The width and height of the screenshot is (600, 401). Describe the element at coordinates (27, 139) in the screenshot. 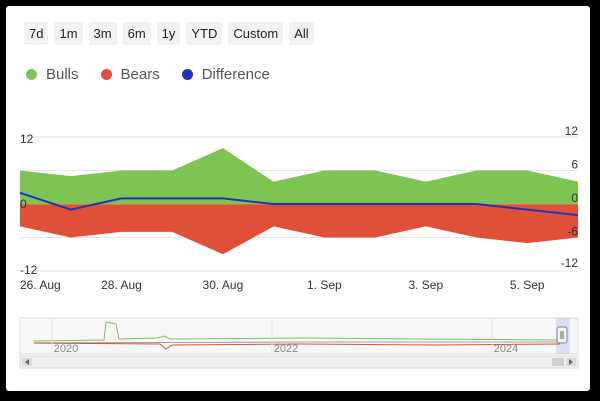

I see `left-axis-label-0: 12` at that location.